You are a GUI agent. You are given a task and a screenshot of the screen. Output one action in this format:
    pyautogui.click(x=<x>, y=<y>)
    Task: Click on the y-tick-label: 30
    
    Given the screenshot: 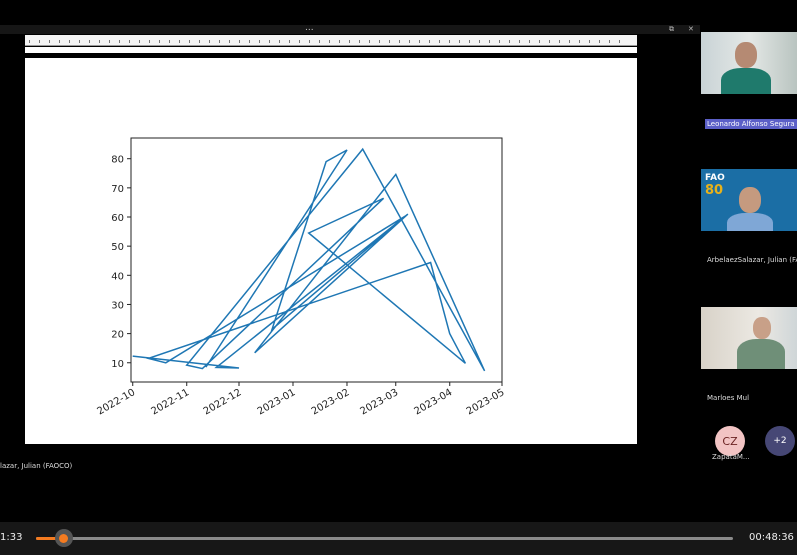 What is the action you would take?
    pyautogui.click(x=117, y=305)
    